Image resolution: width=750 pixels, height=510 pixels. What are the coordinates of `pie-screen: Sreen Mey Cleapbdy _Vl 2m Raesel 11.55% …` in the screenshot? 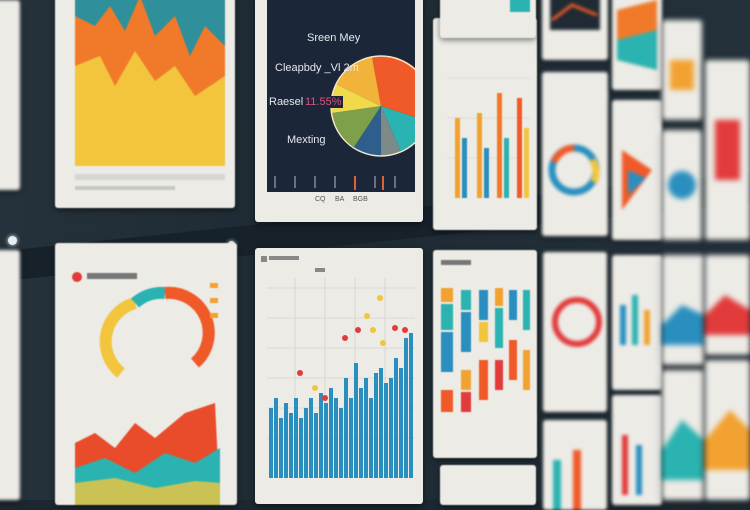 It's located at (341, 96).